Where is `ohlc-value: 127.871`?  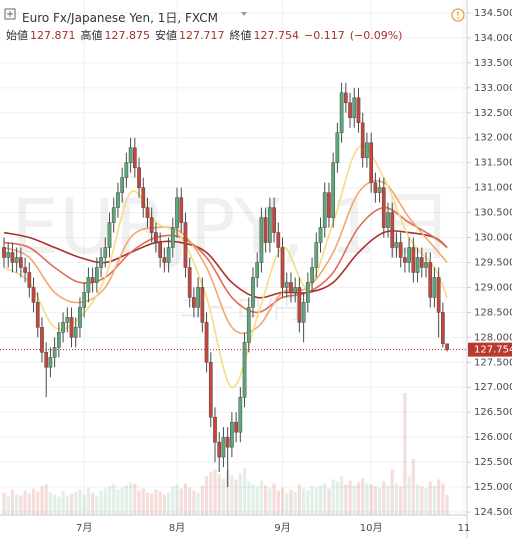
ohlc-value: 127.871 is located at coordinates (53, 35).